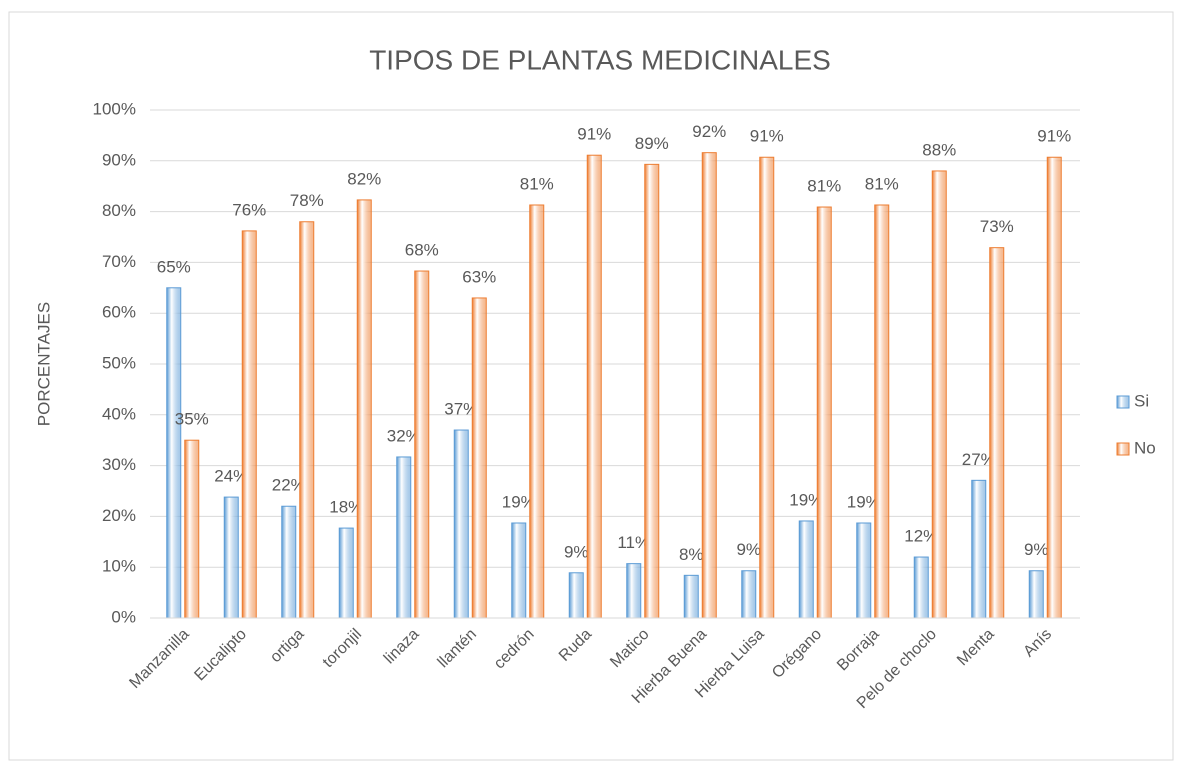 The height and width of the screenshot is (764, 1181). I want to click on y-tick-label: 100%, so click(114, 108).